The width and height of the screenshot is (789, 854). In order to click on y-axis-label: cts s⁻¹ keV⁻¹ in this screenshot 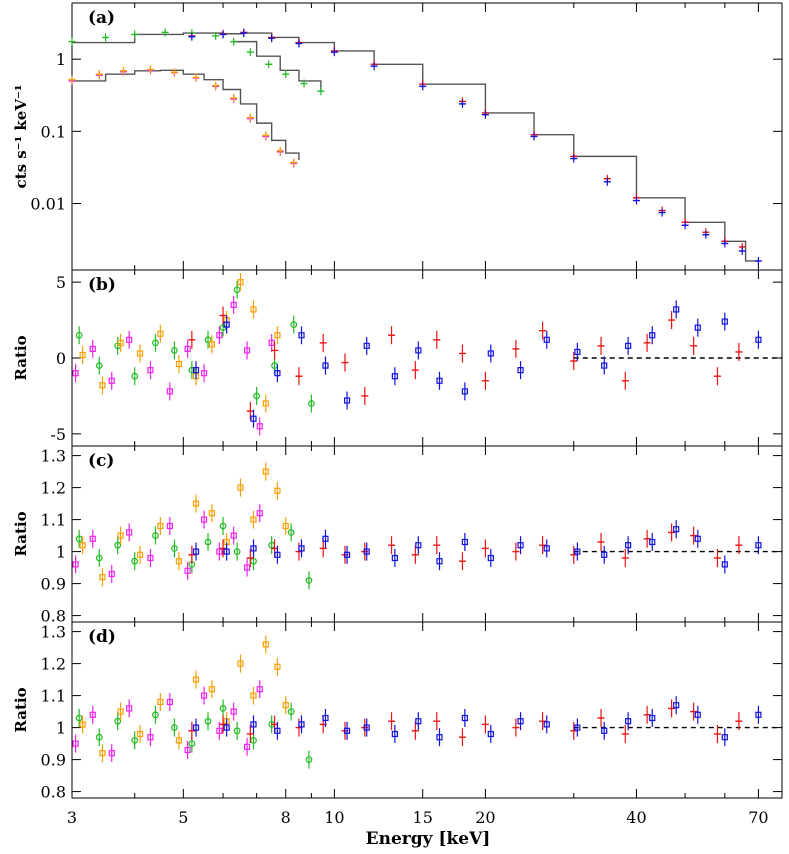, I will do `click(21, 137)`.